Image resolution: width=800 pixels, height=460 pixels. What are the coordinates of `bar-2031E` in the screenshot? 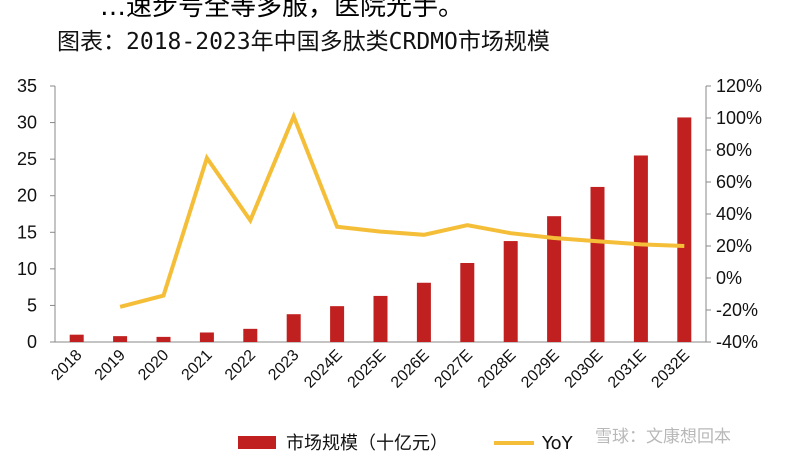 It's located at (640, 248).